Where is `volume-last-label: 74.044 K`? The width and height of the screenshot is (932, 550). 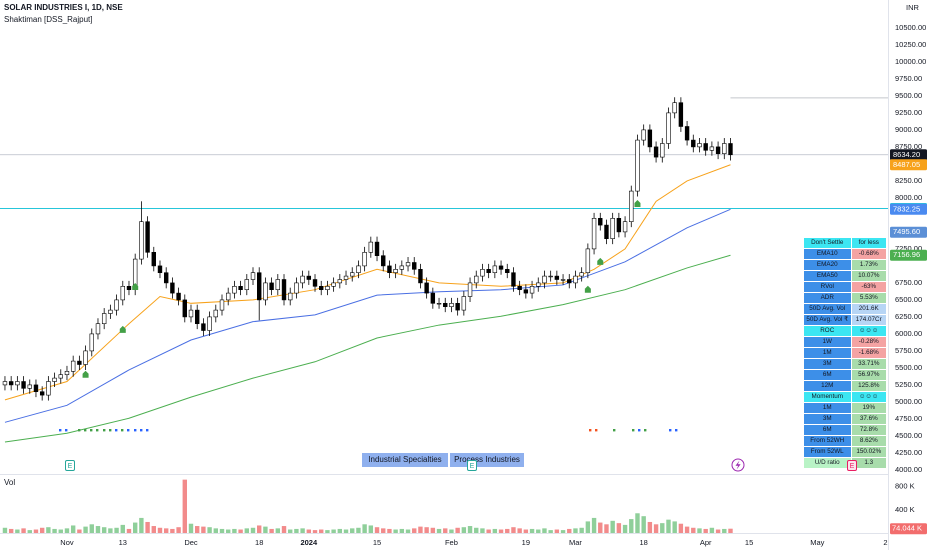
volume-last-label: 74.044 K is located at coordinates (907, 528).